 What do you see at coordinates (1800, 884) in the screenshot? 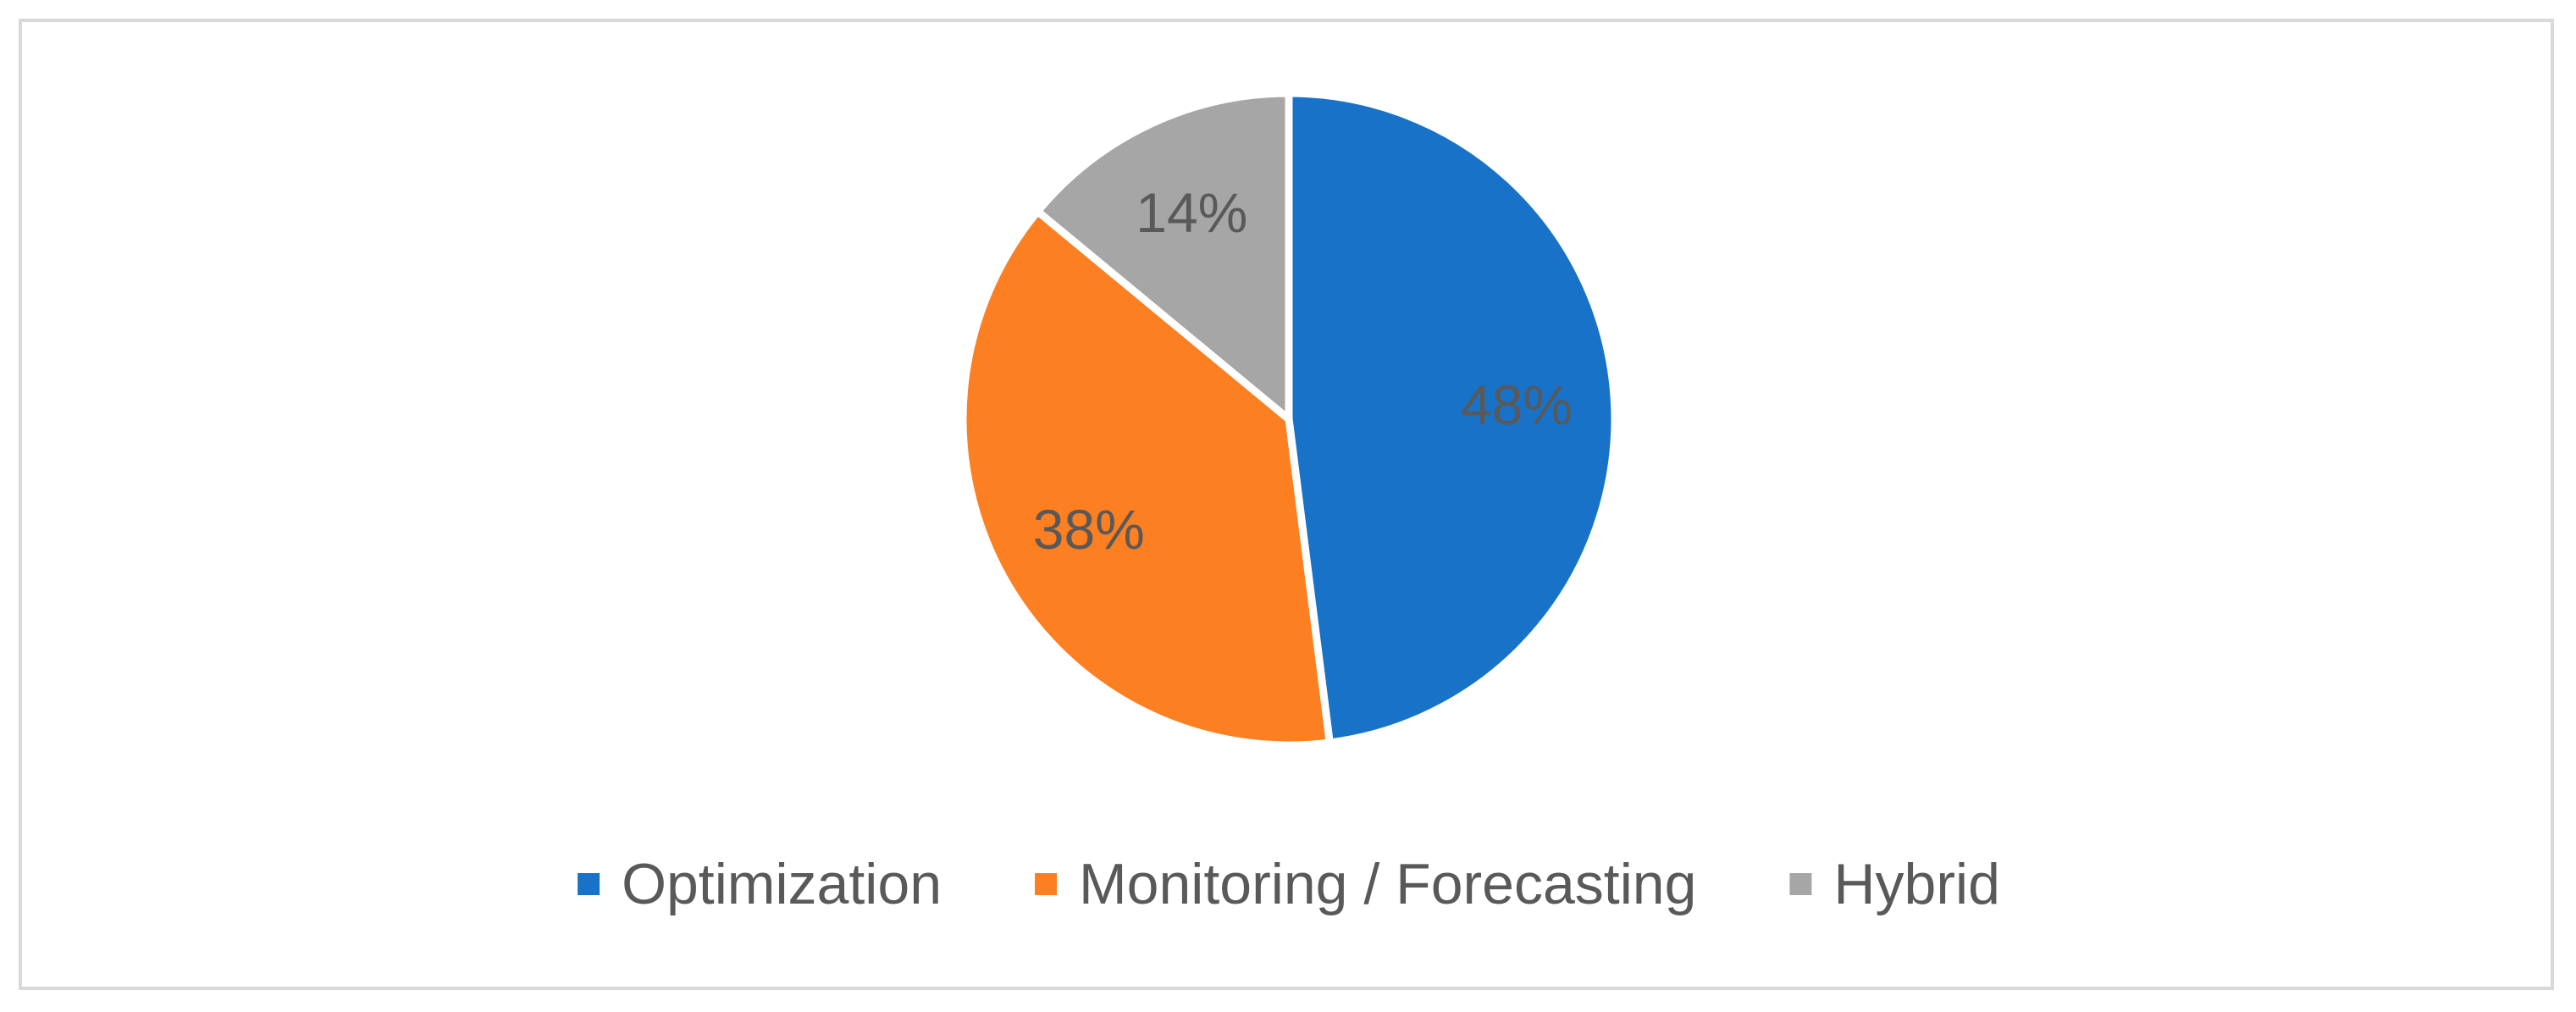
I see `legend-swatch-hybrid` at bounding box center [1800, 884].